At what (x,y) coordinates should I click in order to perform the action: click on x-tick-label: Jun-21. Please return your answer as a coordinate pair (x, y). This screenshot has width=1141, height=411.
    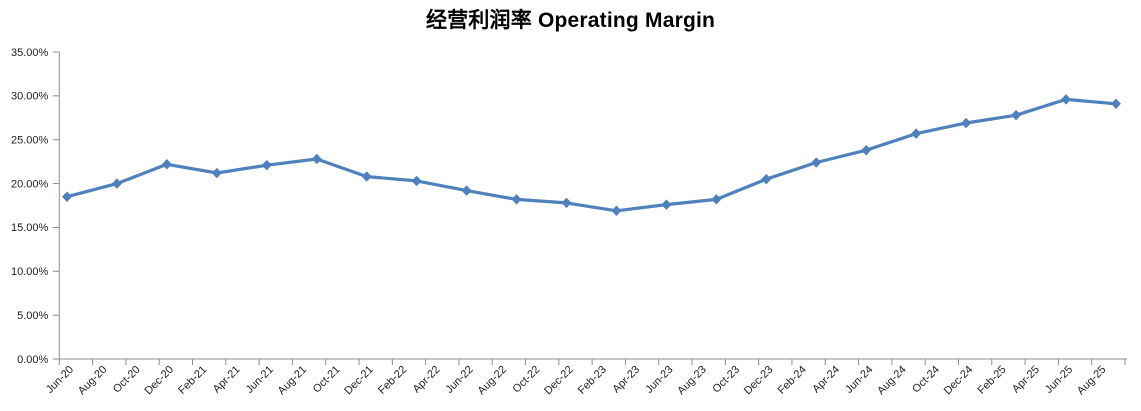
    Looking at the image, I should click on (260, 380).